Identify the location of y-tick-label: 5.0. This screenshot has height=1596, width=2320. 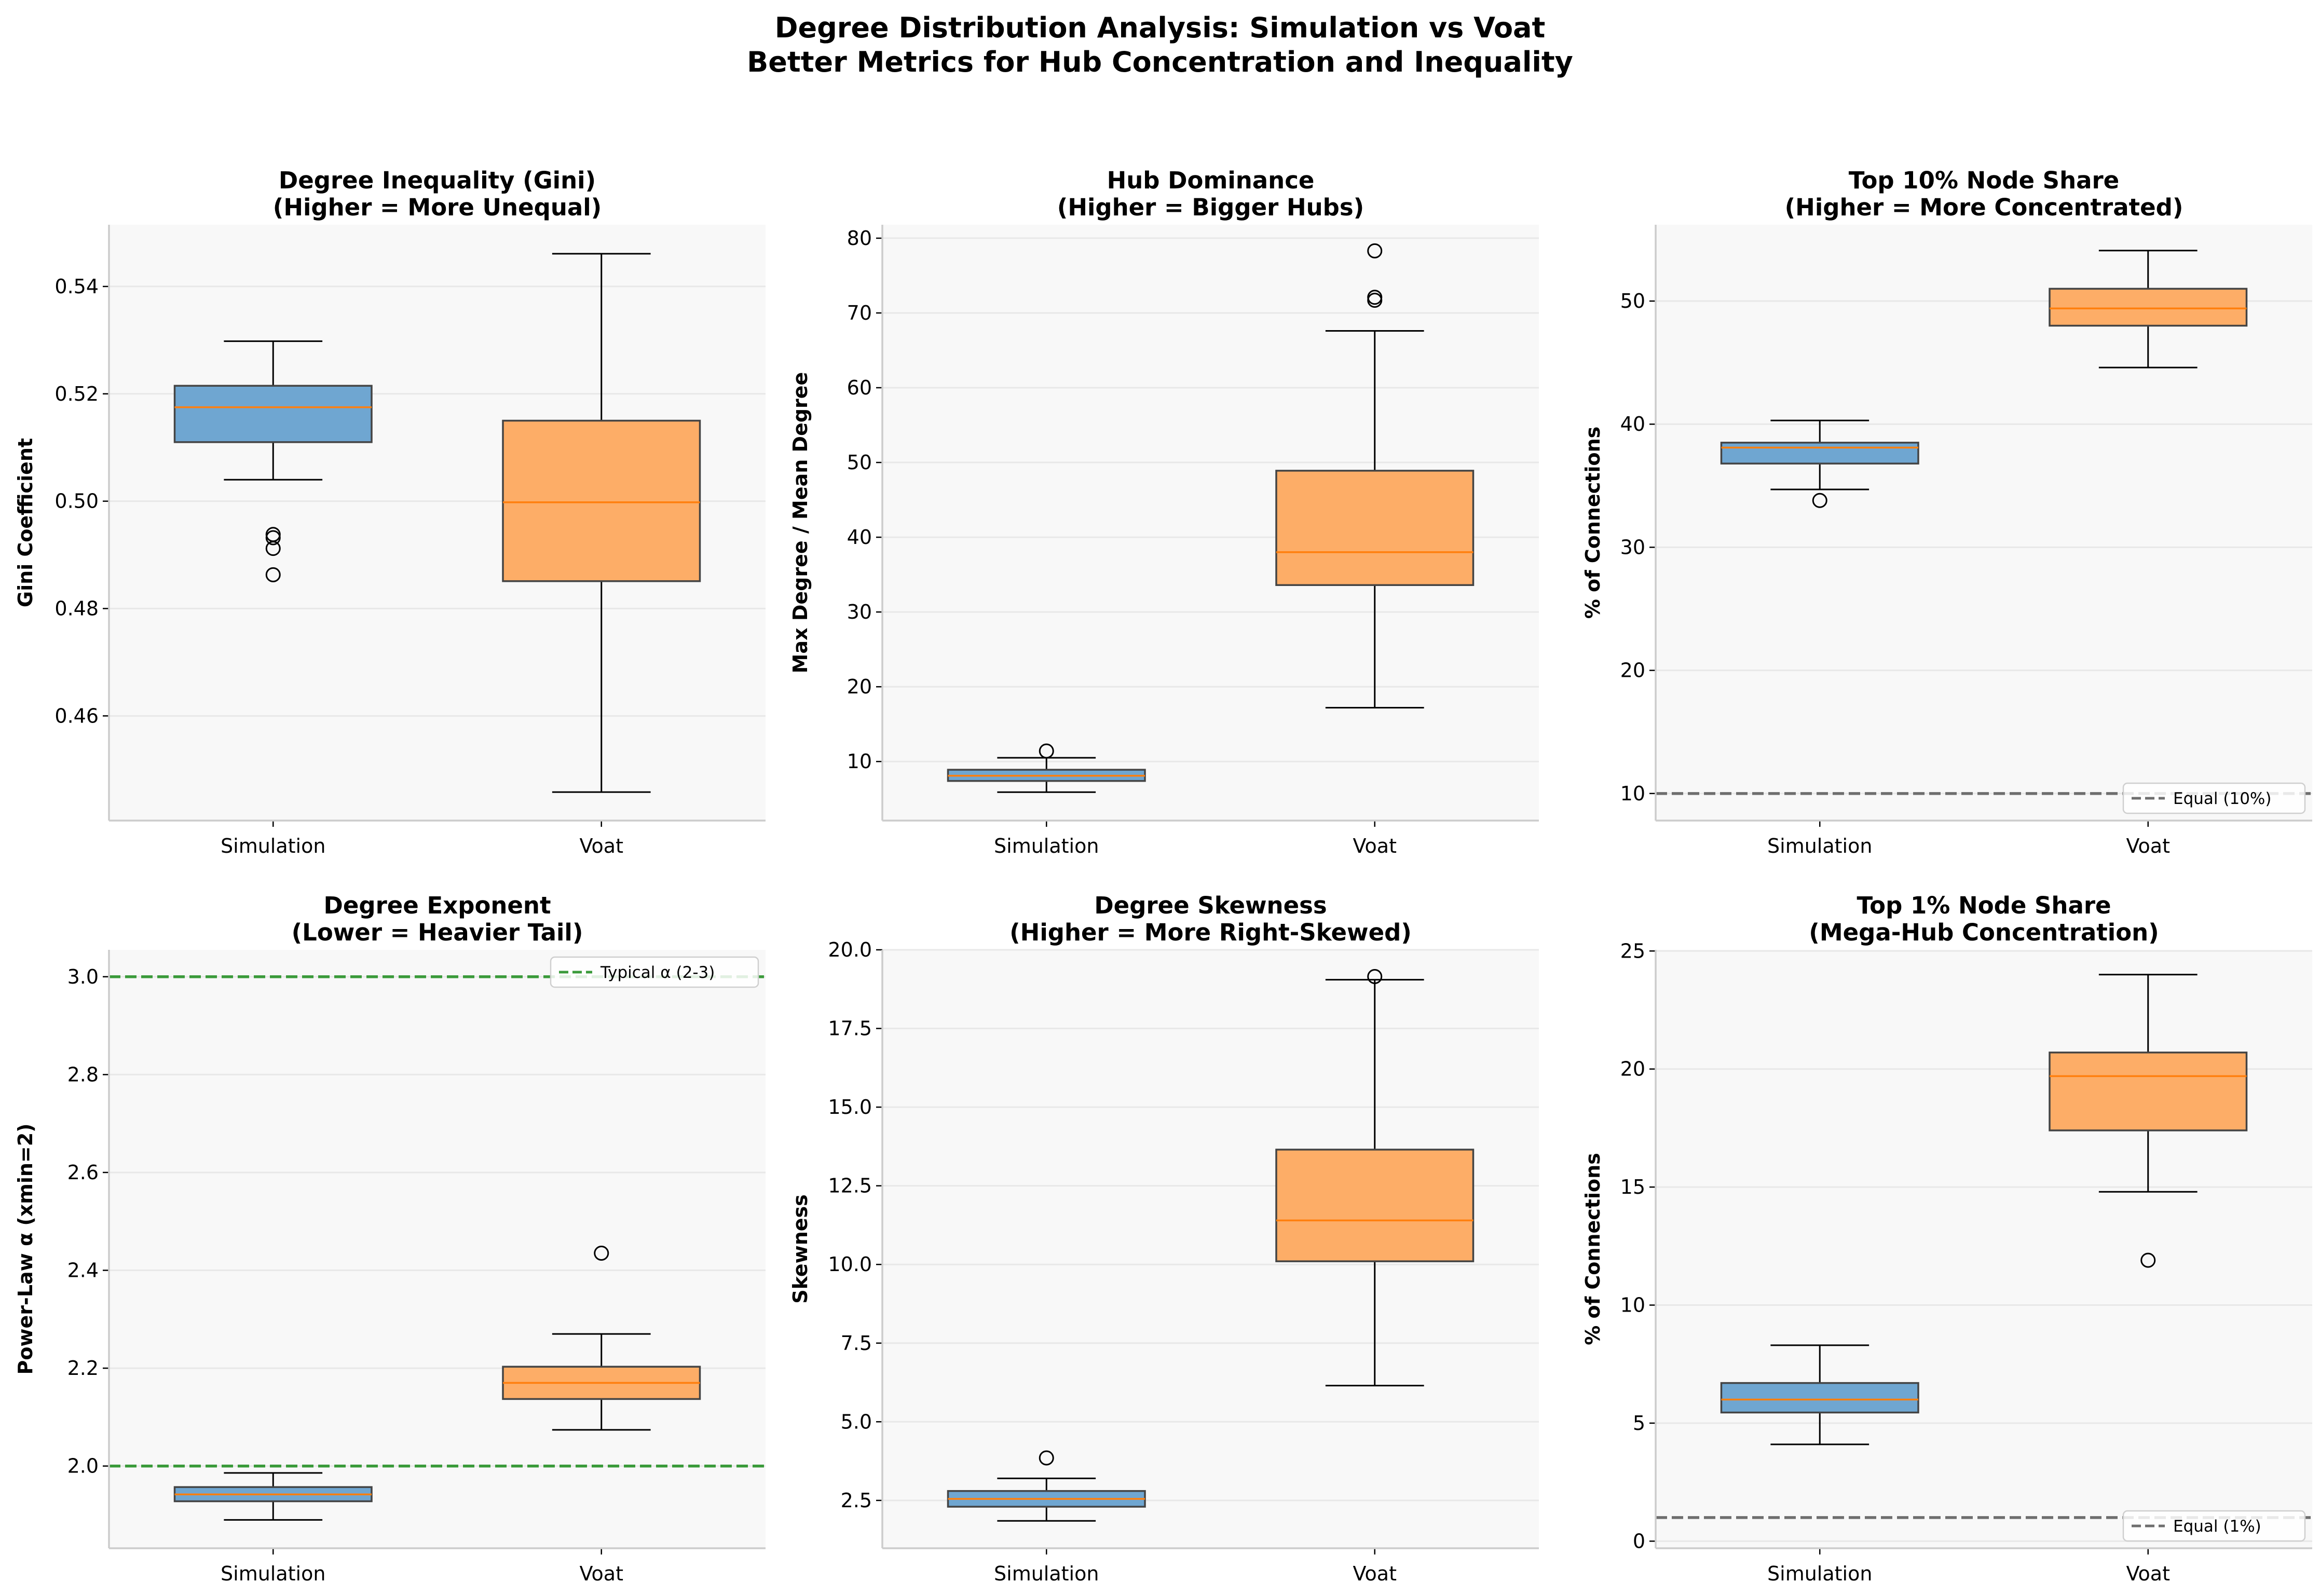
(856, 1422).